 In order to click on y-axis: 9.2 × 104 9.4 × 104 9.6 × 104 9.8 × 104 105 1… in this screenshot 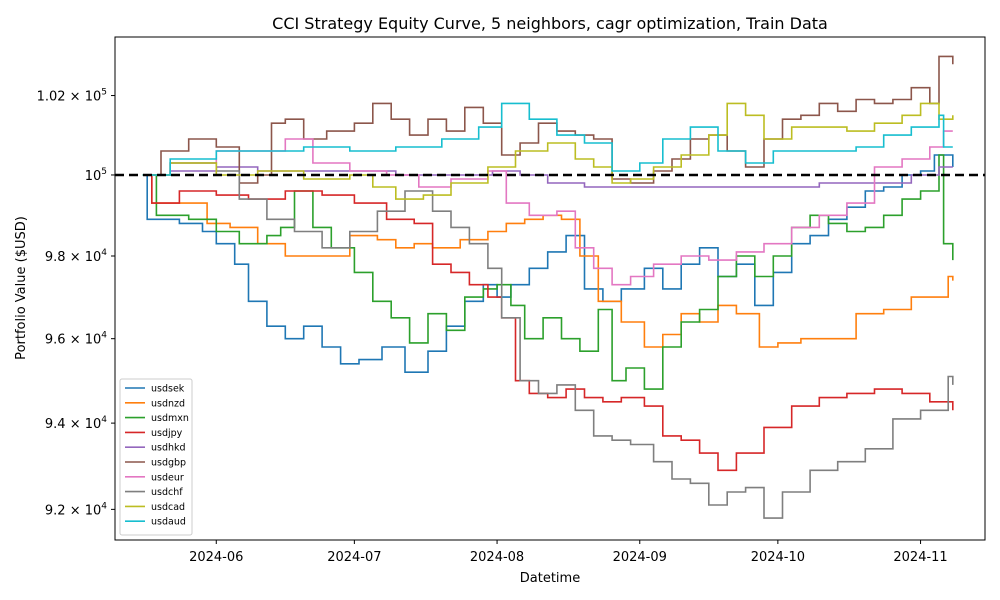, I will do `click(76, 303)`.